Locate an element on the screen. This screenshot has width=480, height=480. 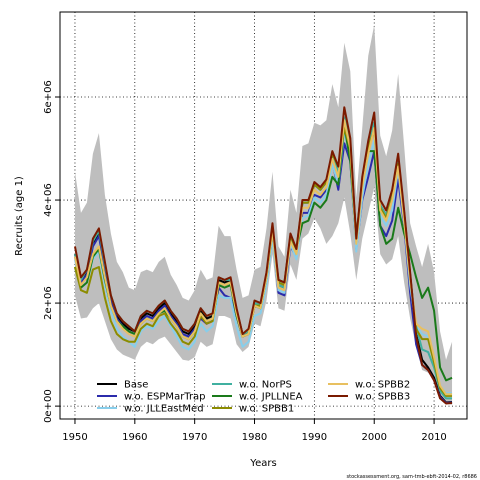
x-axis-label: Years is located at coordinates (262, 463).